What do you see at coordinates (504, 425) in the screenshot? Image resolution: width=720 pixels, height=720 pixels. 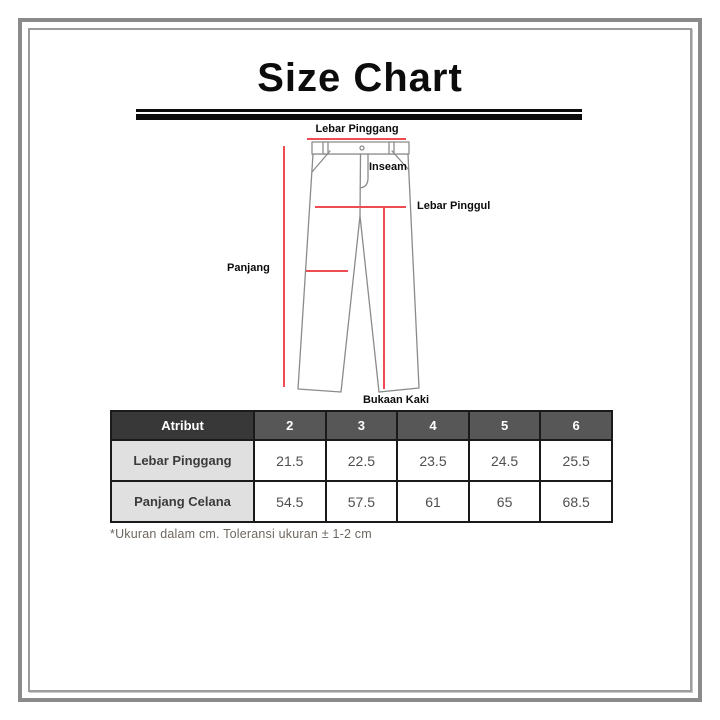 I see `header-size-5: 5` at bounding box center [504, 425].